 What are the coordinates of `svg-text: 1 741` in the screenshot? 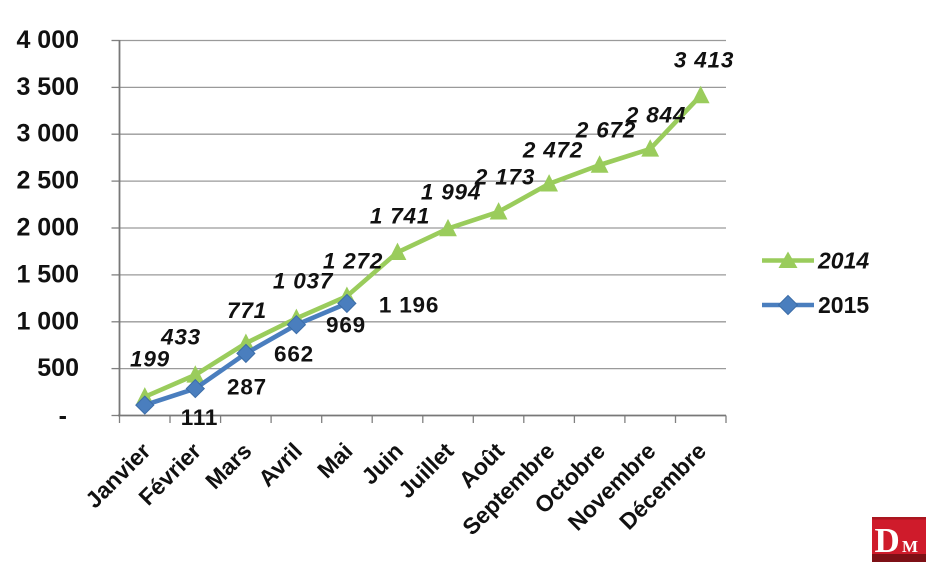 It's located at (400, 216).